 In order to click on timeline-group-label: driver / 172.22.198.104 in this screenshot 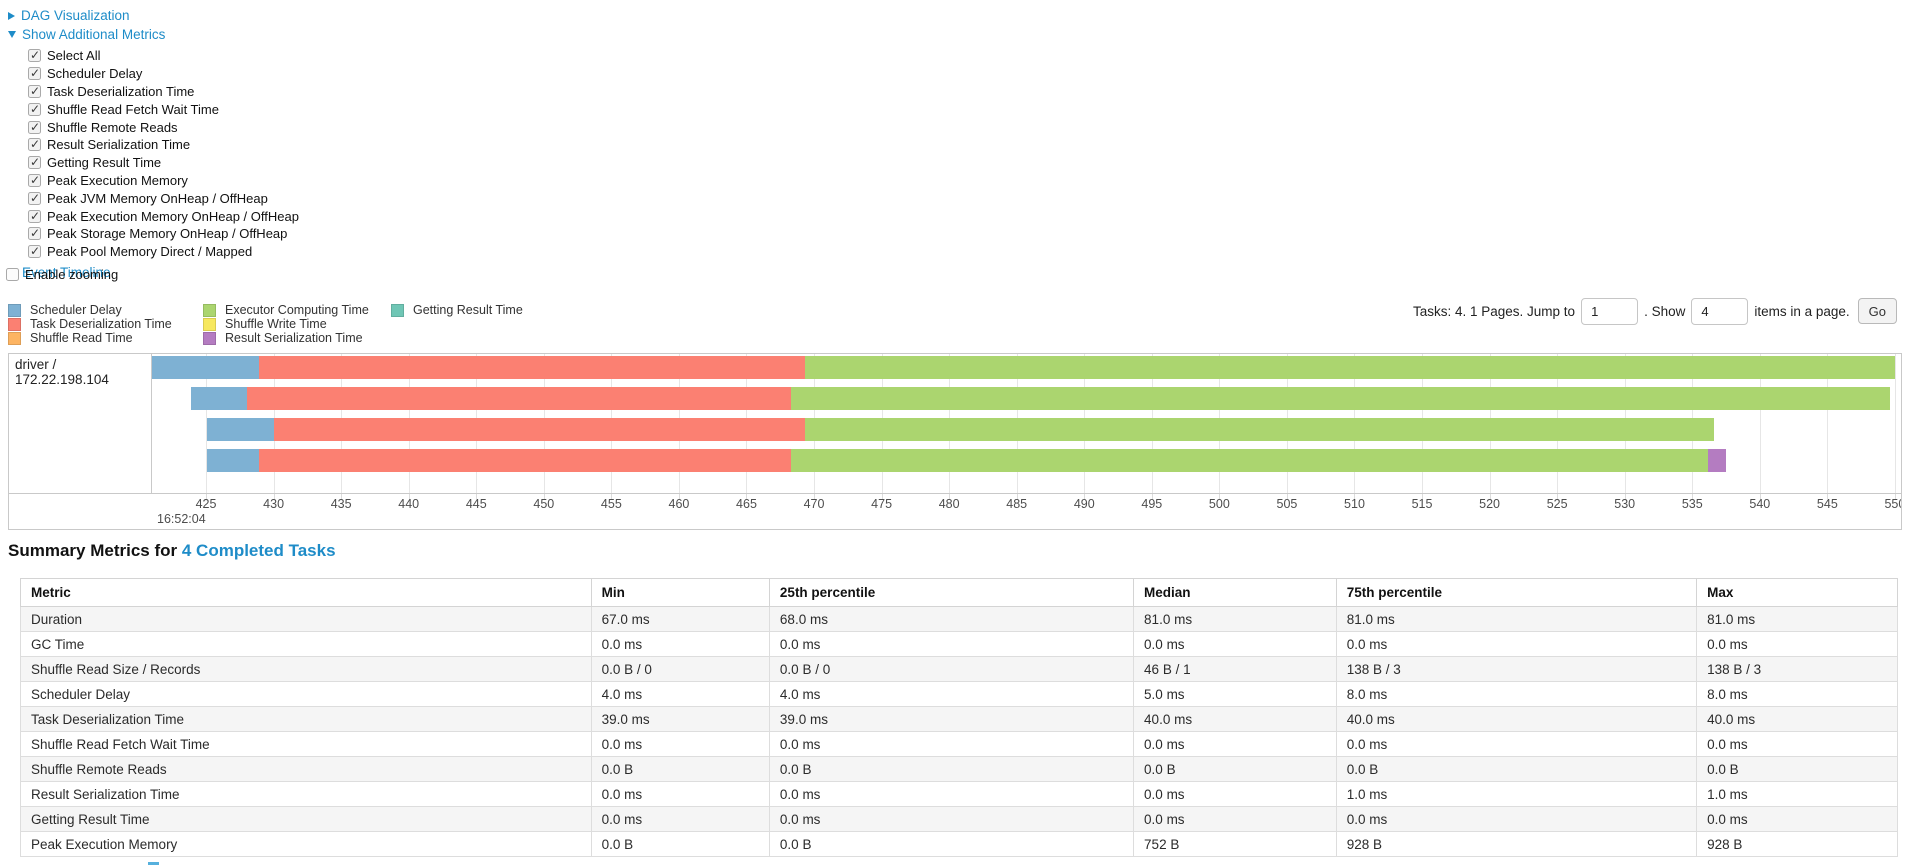, I will do `click(80, 423)`.